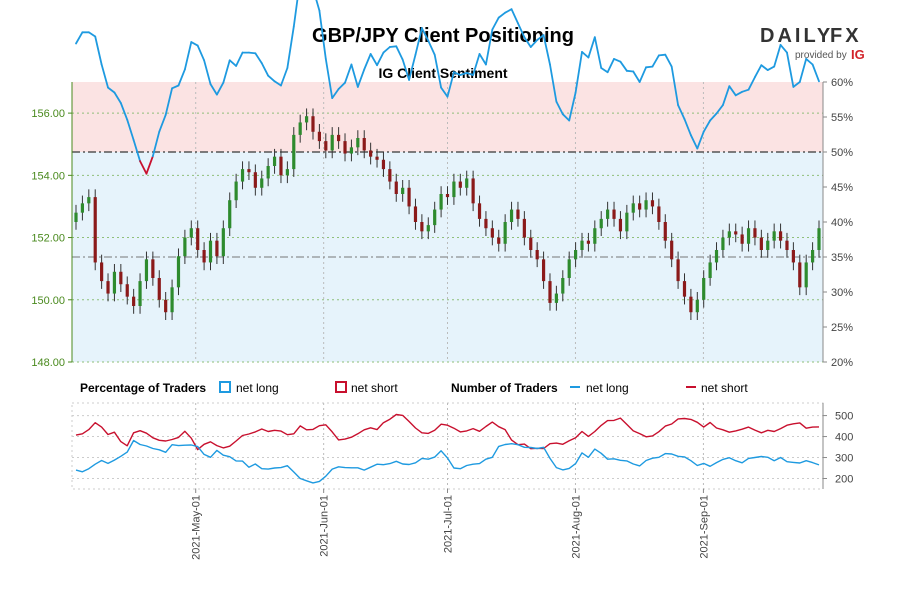  Describe the element at coordinates (858, 54) in the screenshot. I see `logo-ig: IG` at that location.